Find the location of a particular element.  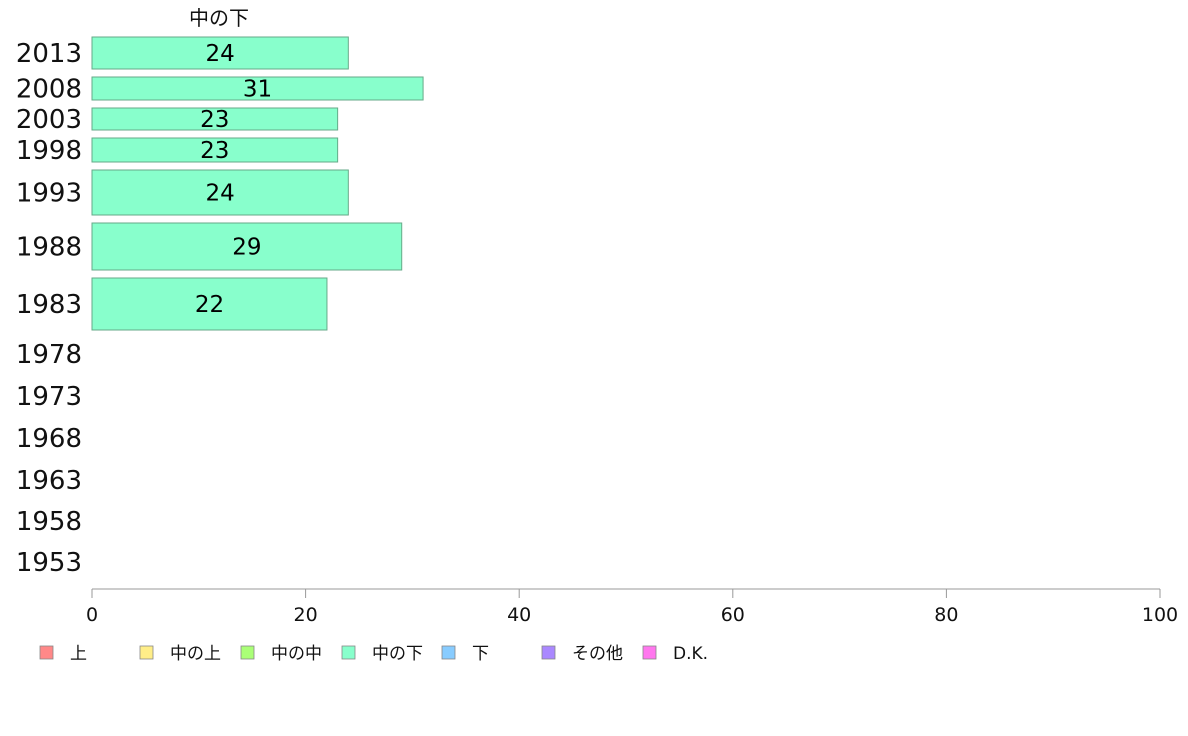

year-label: 2013 is located at coordinates (49, 54).